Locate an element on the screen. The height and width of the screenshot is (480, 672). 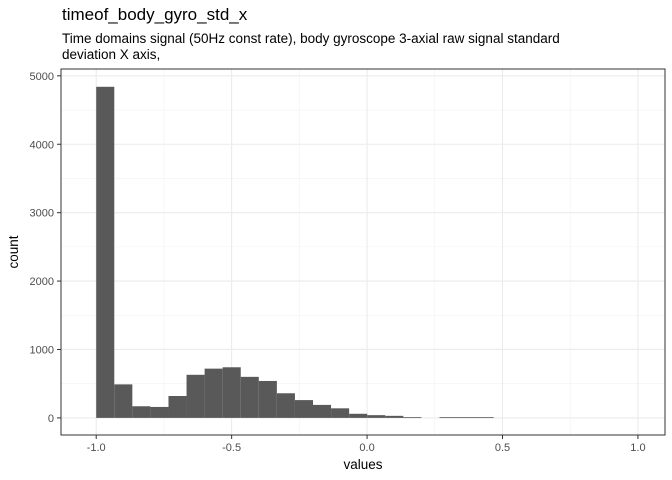
x-tick-label: 1.0 is located at coordinates (637, 448).